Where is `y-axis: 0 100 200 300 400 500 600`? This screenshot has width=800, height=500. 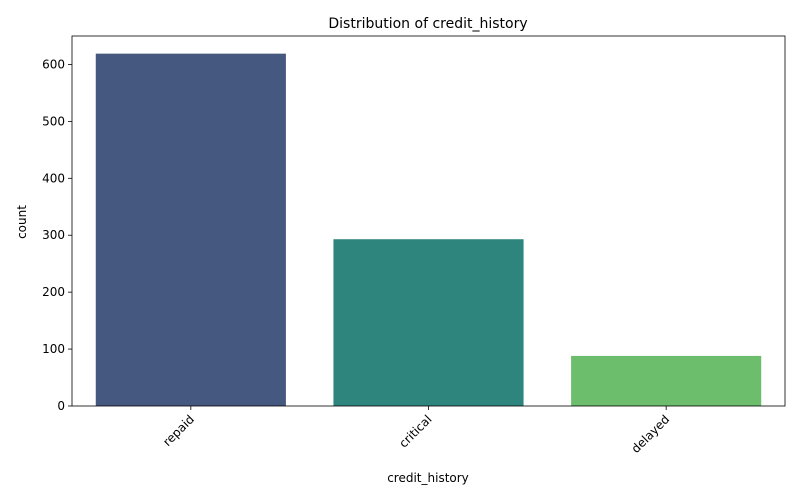
y-axis: 0 100 200 300 400 500 600 is located at coordinates (57, 235).